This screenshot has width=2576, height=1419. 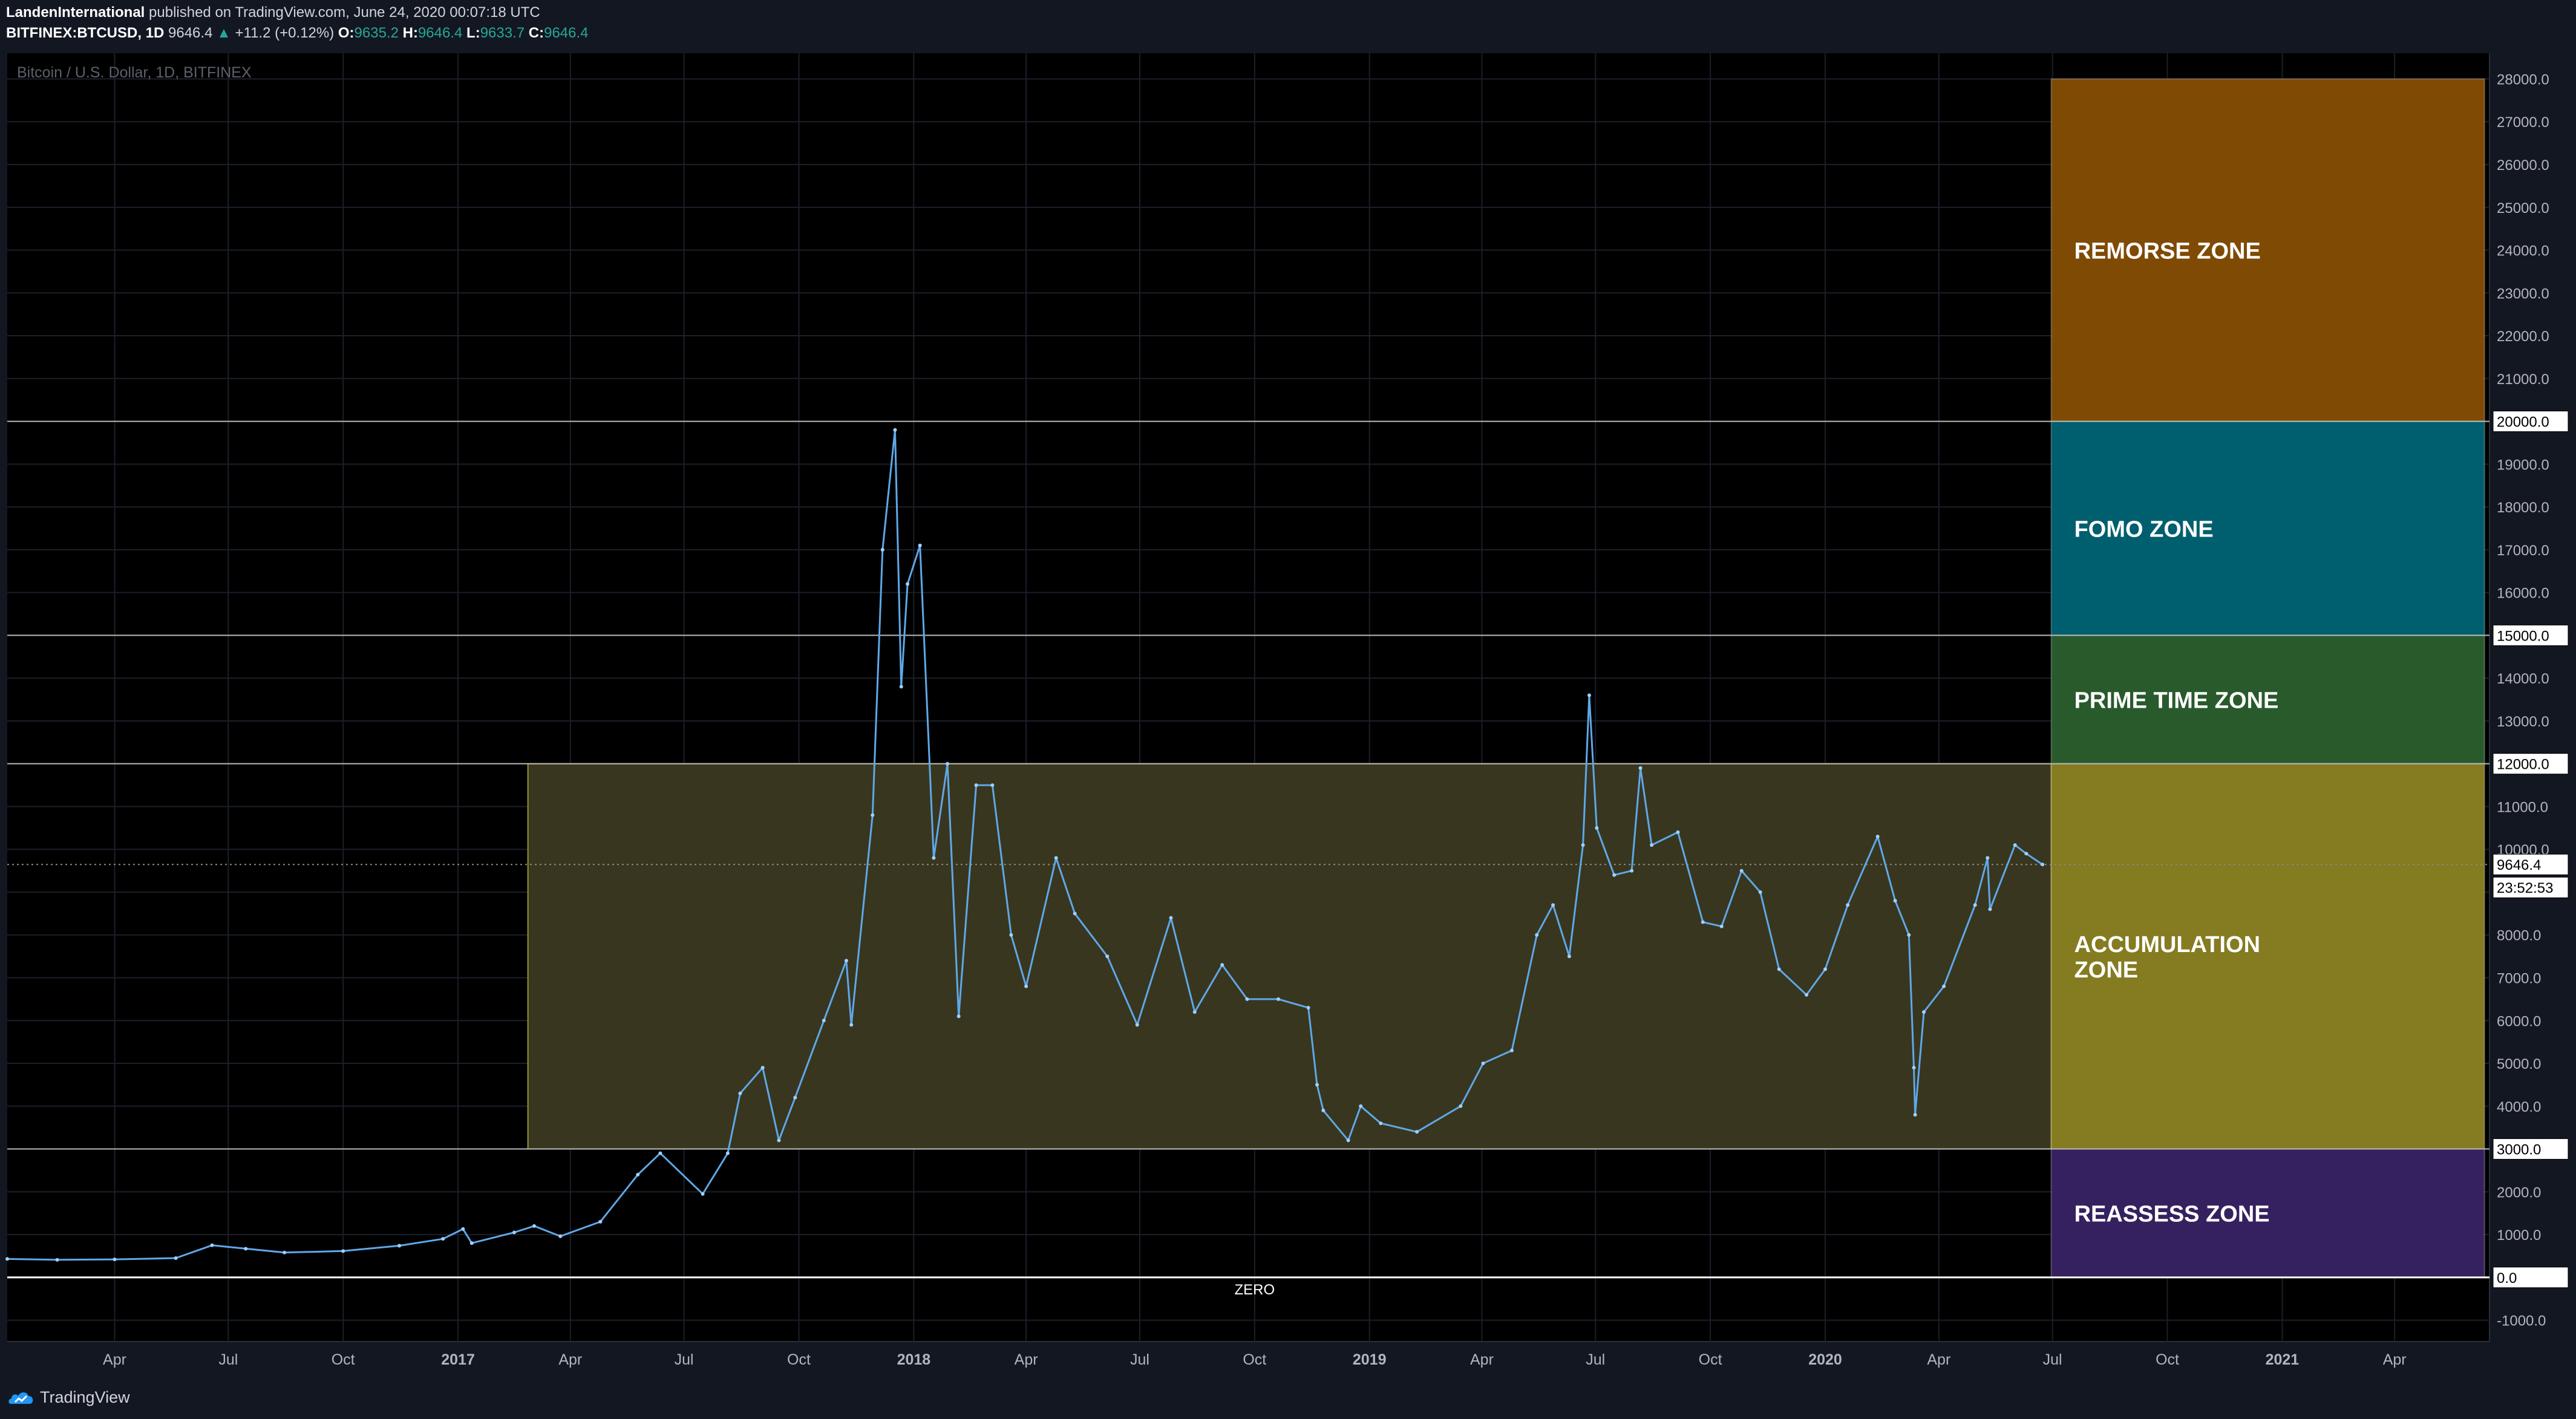 I want to click on y-tick-label: 8000.0, so click(x=2519, y=936).